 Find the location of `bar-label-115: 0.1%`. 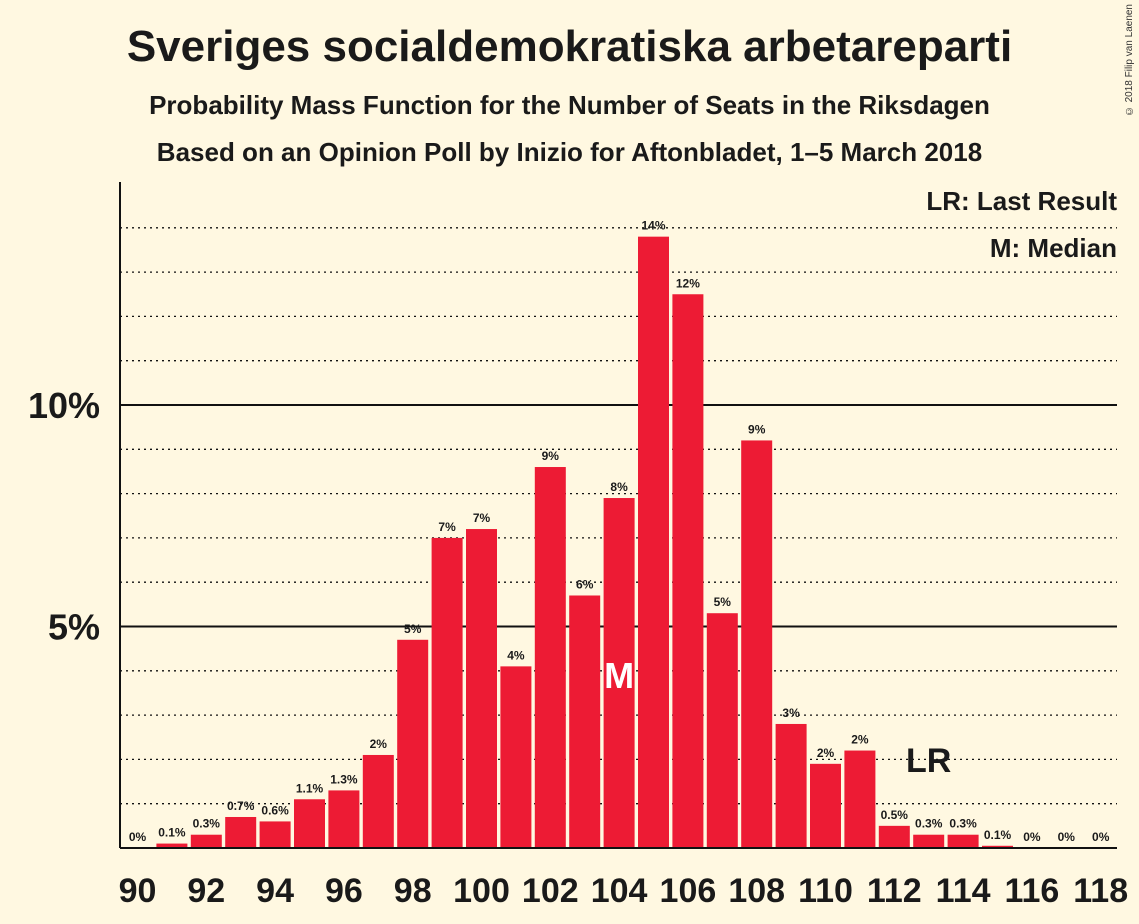

bar-label-115: 0.1% is located at coordinates (998, 835).